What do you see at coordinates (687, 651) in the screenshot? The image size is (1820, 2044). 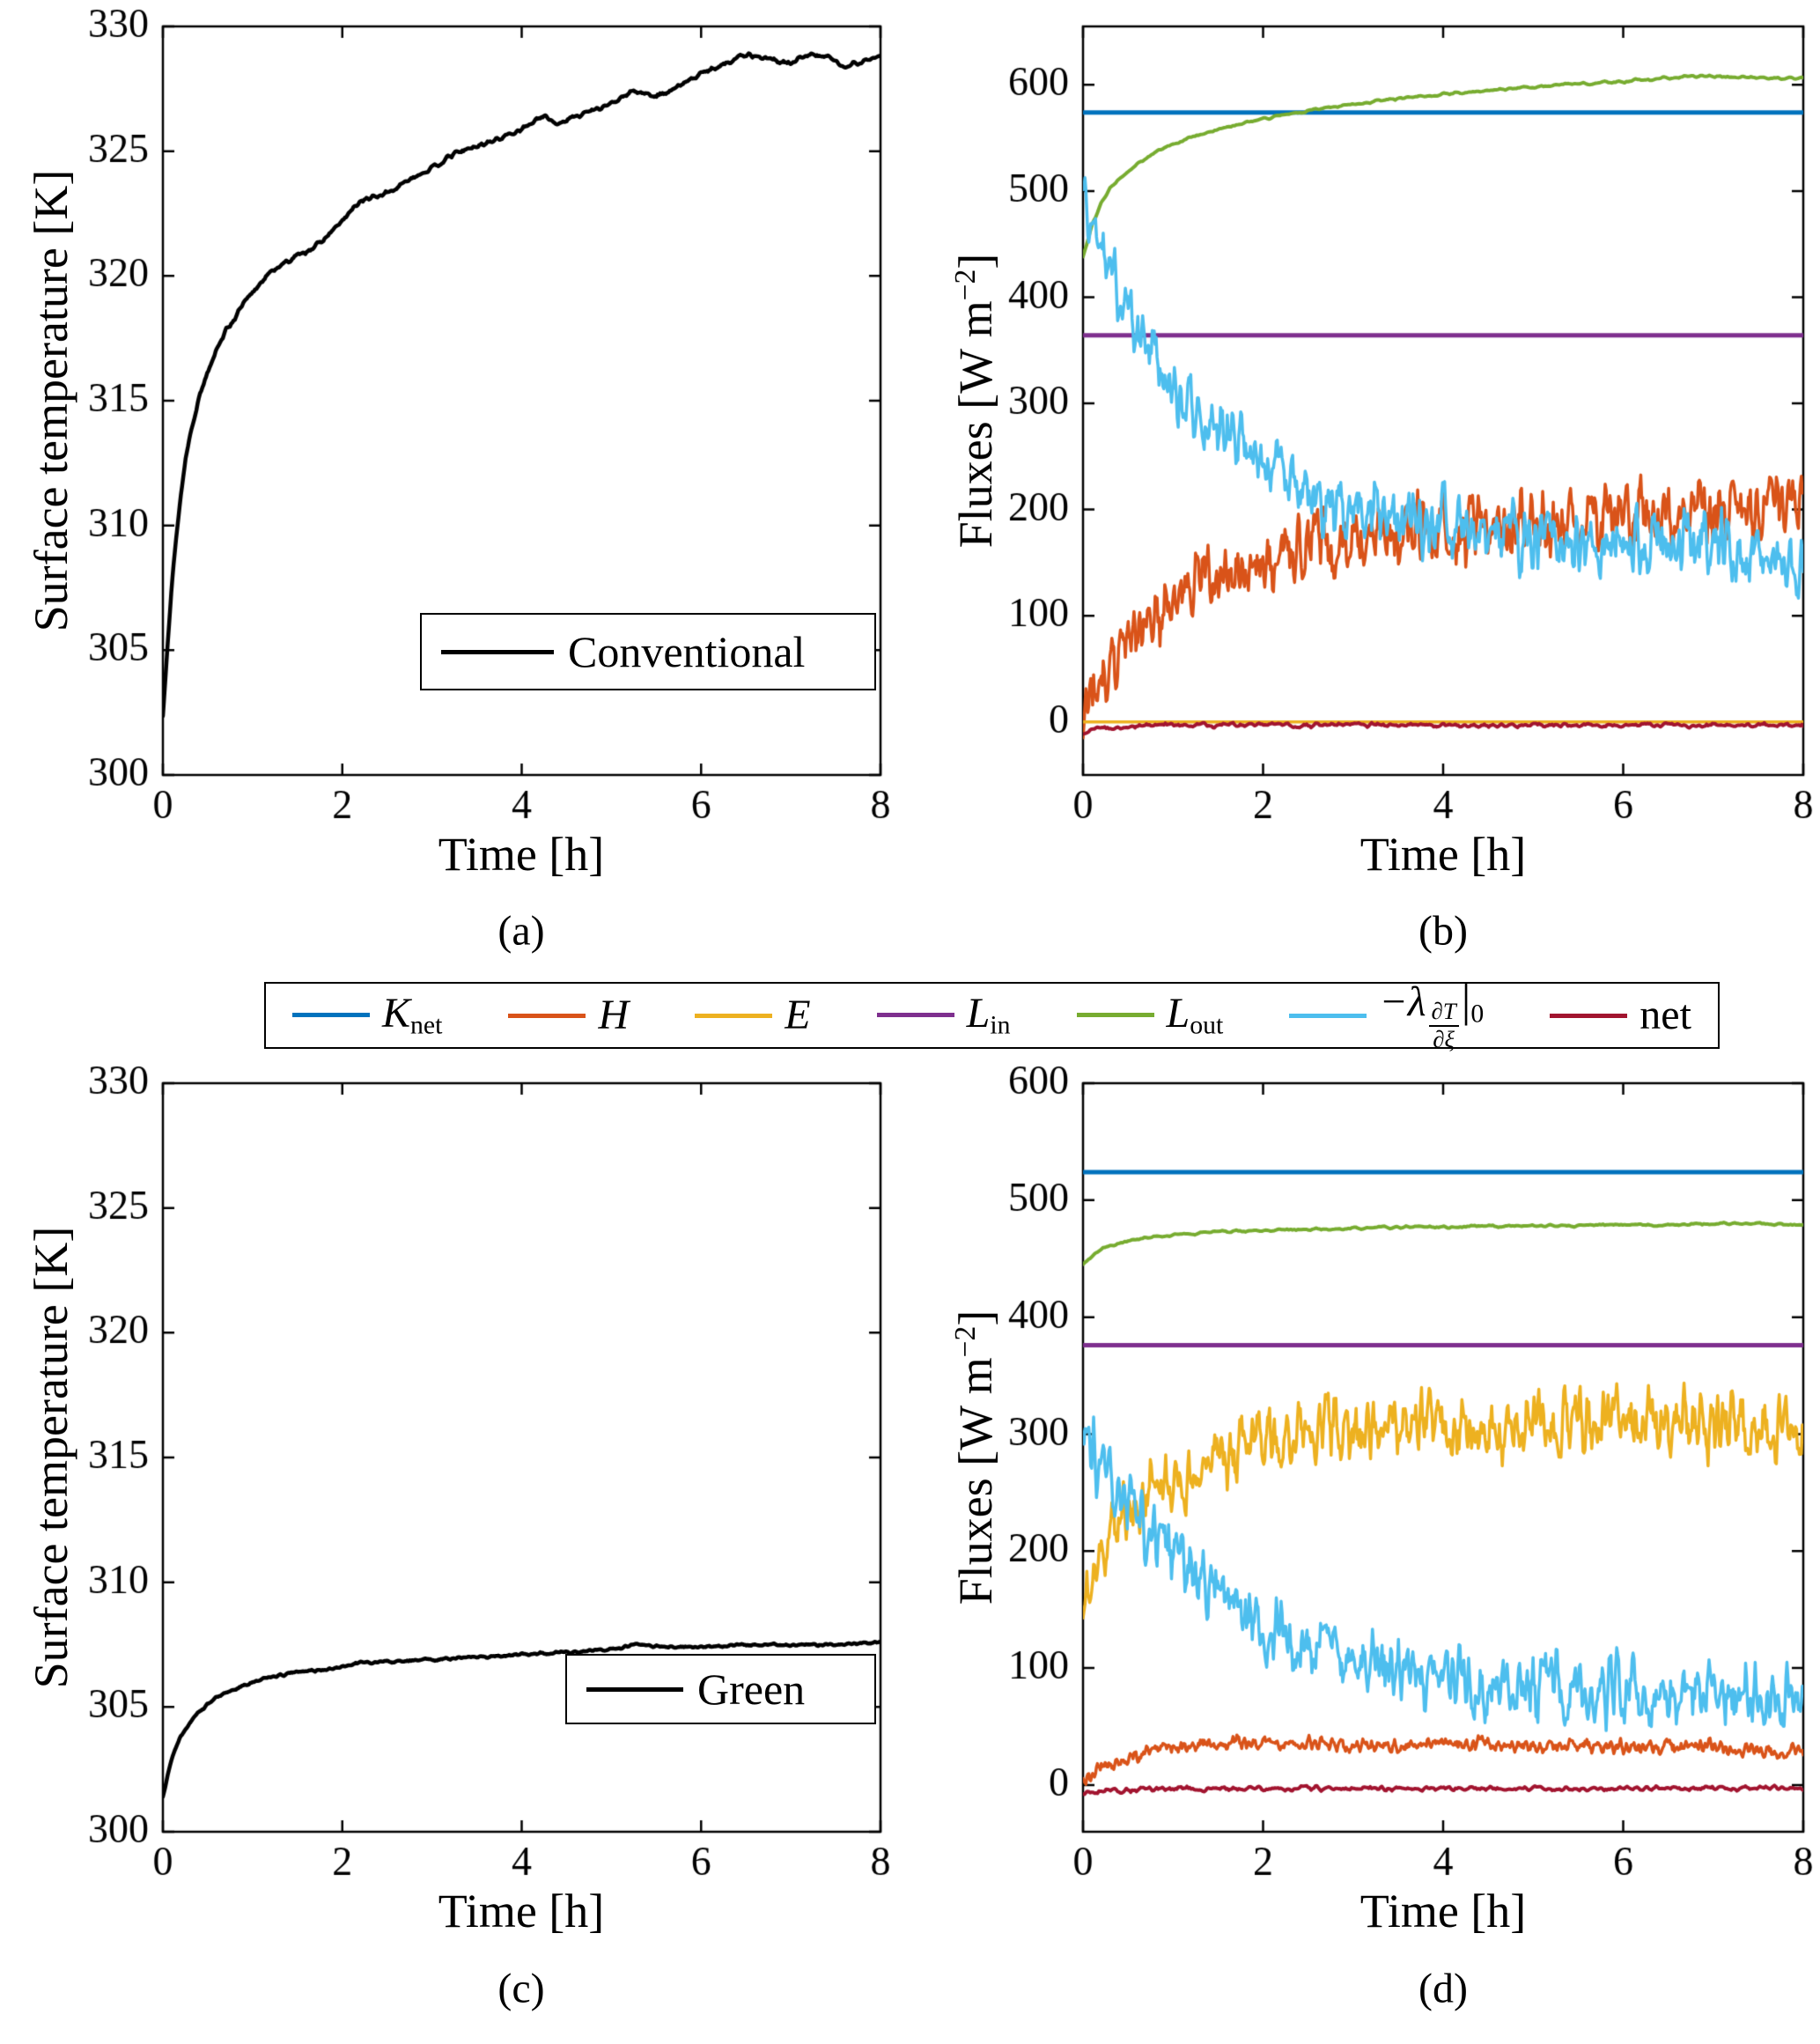 I see `conventional-legend-label: Conventional` at bounding box center [687, 651].